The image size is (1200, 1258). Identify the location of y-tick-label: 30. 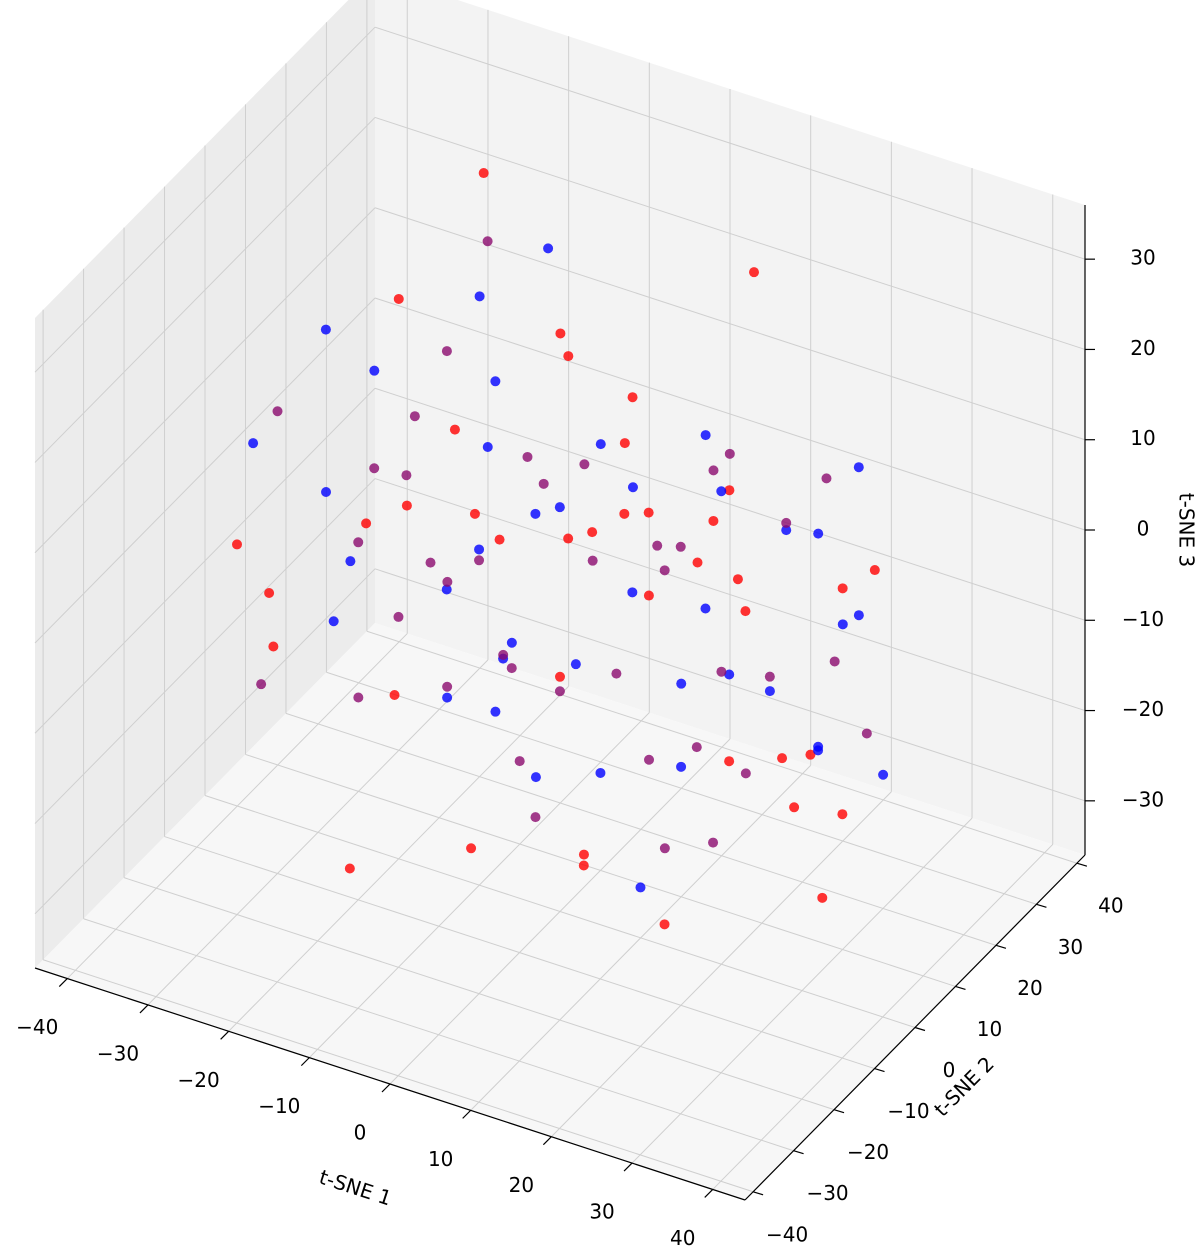
(1070, 947).